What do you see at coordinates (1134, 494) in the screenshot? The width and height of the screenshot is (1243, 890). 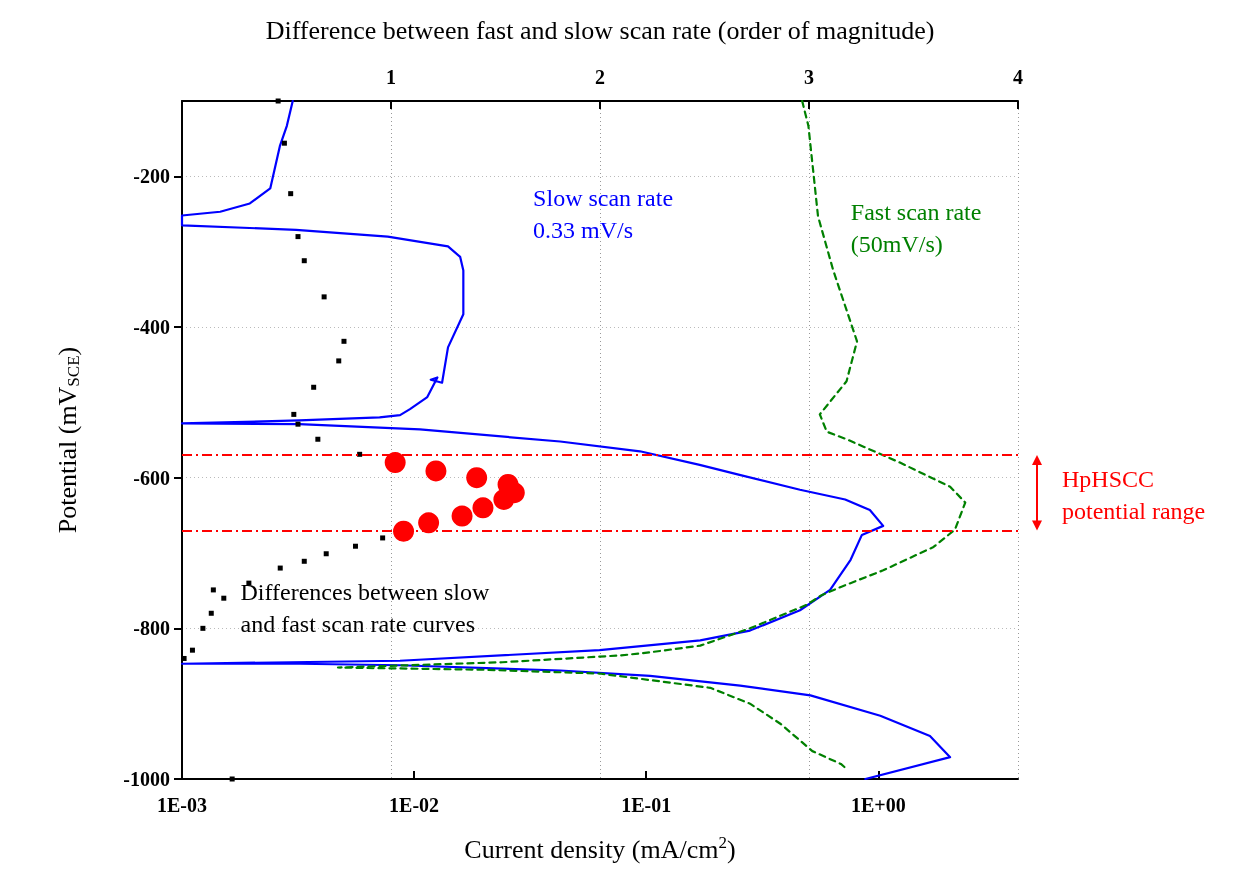 I see `text: HpHSCC potential range` at bounding box center [1134, 494].